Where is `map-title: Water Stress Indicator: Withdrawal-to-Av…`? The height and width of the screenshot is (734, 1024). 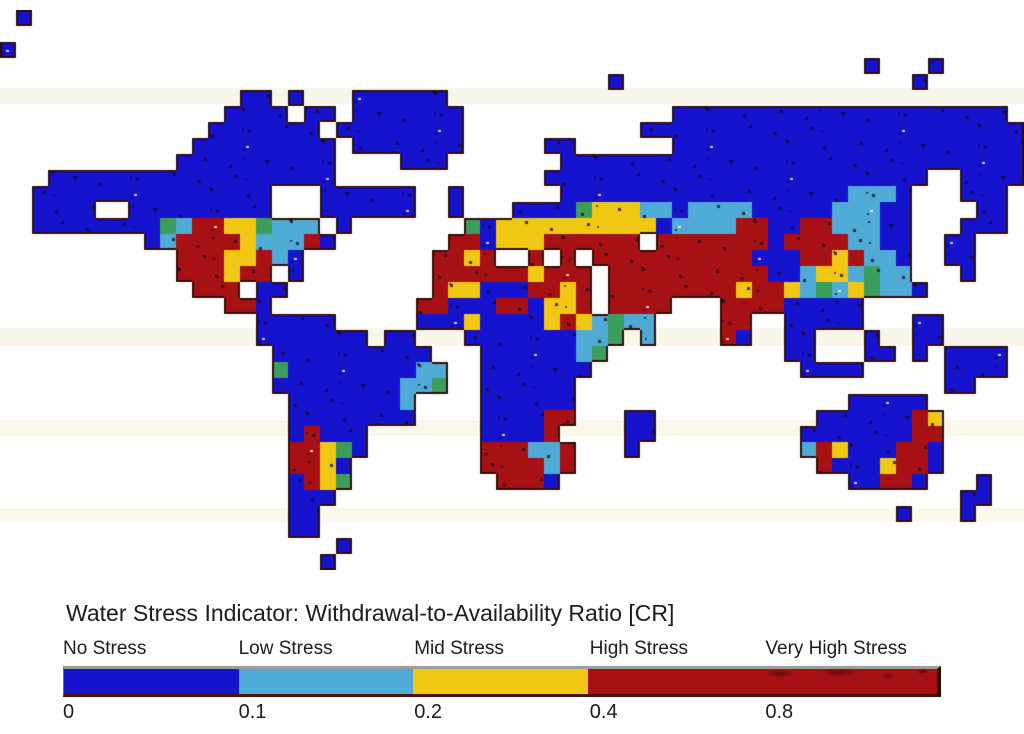
map-title: Water Stress Indicator: Withdrawal-to-Av… is located at coordinates (370, 613).